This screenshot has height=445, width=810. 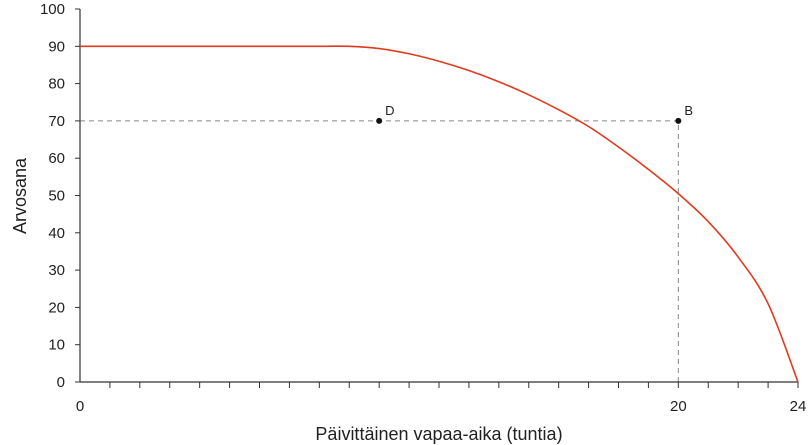 I want to click on y-tick-label: 70, so click(x=56, y=121).